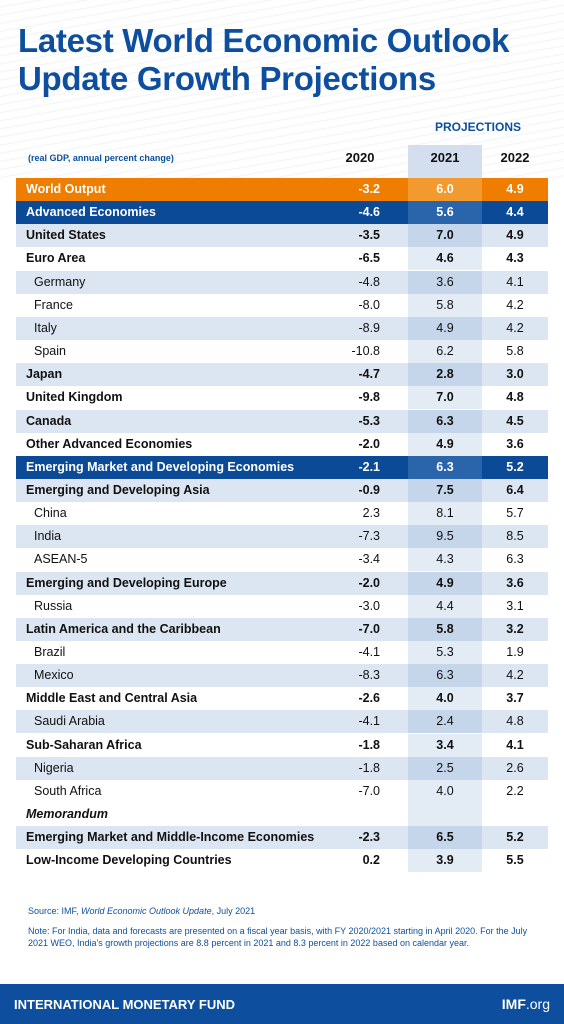  Describe the element at coordinates (282, 606) in the screenshot. I see `table-row: Russia -3.0 4.4 3.1` at that location.